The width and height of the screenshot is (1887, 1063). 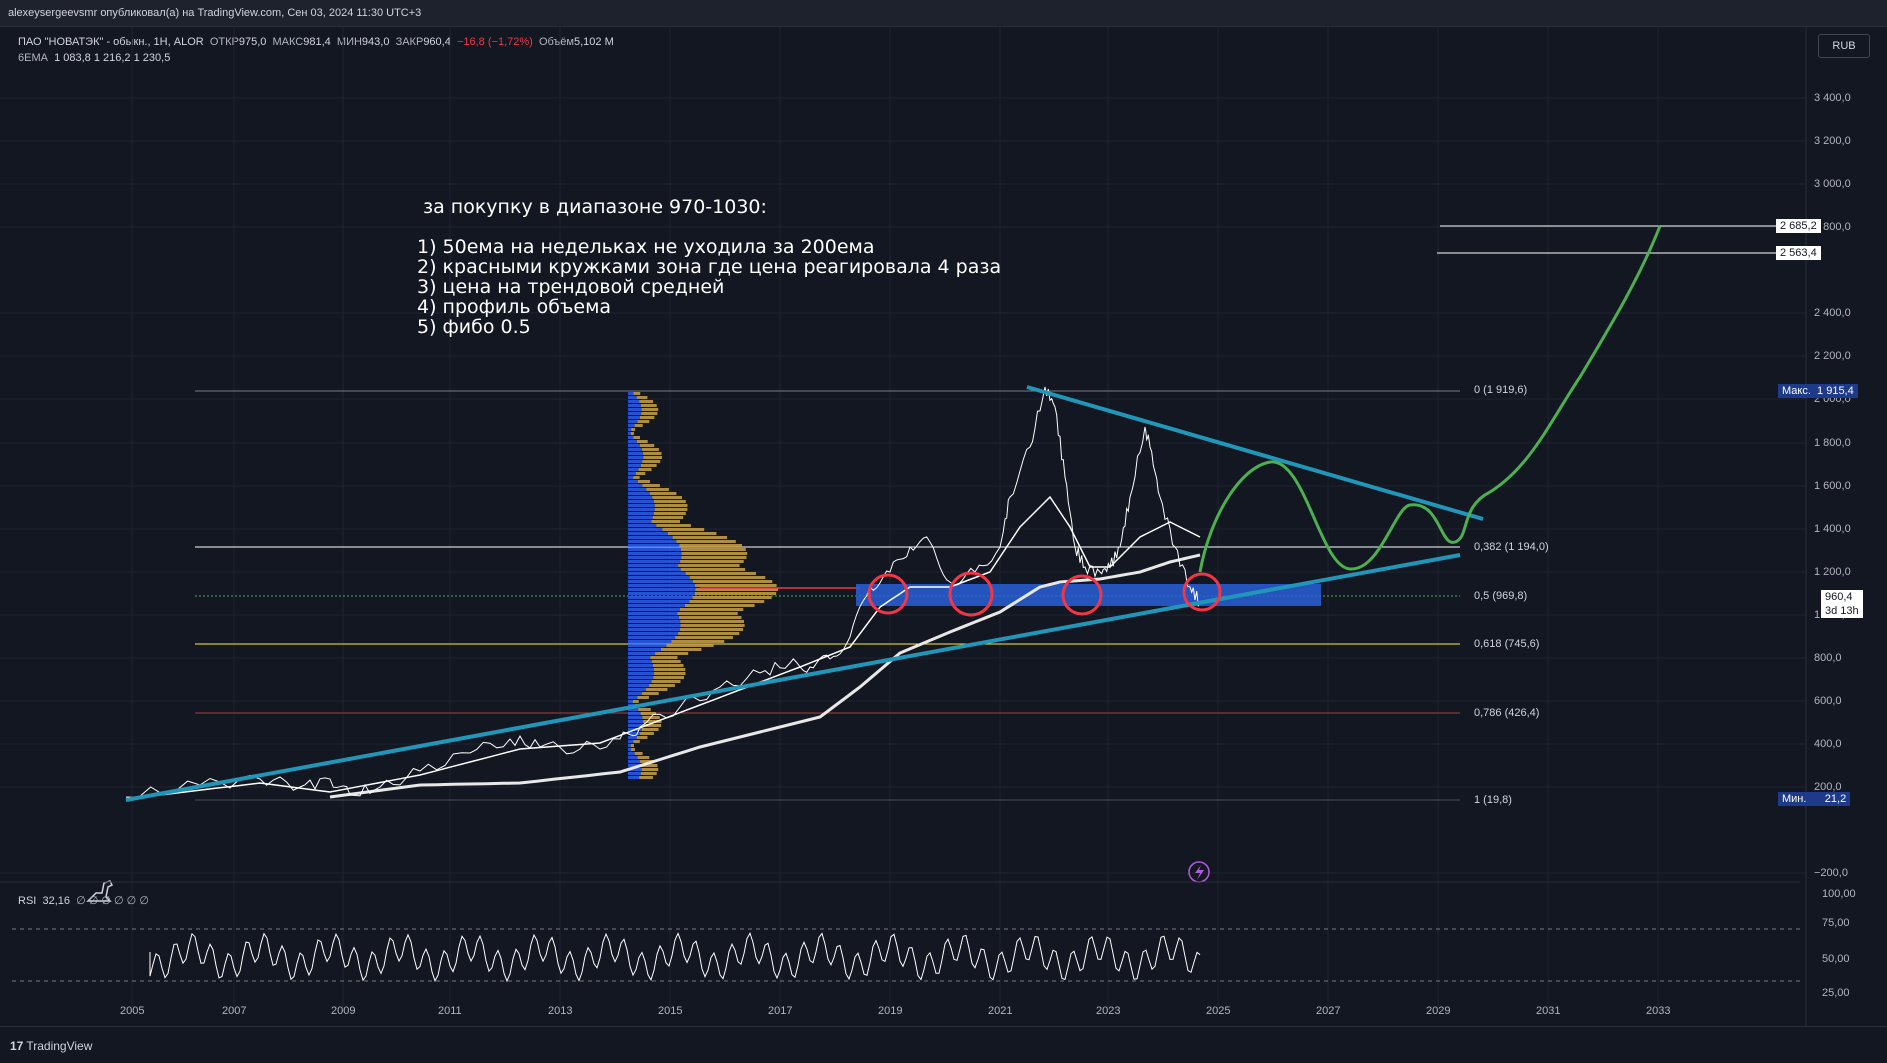 What do you see at coordinates (494, 42) in the screenshot?
I see `change-value: −16,8 (−1,72%)` at bounding box center [494, 42].